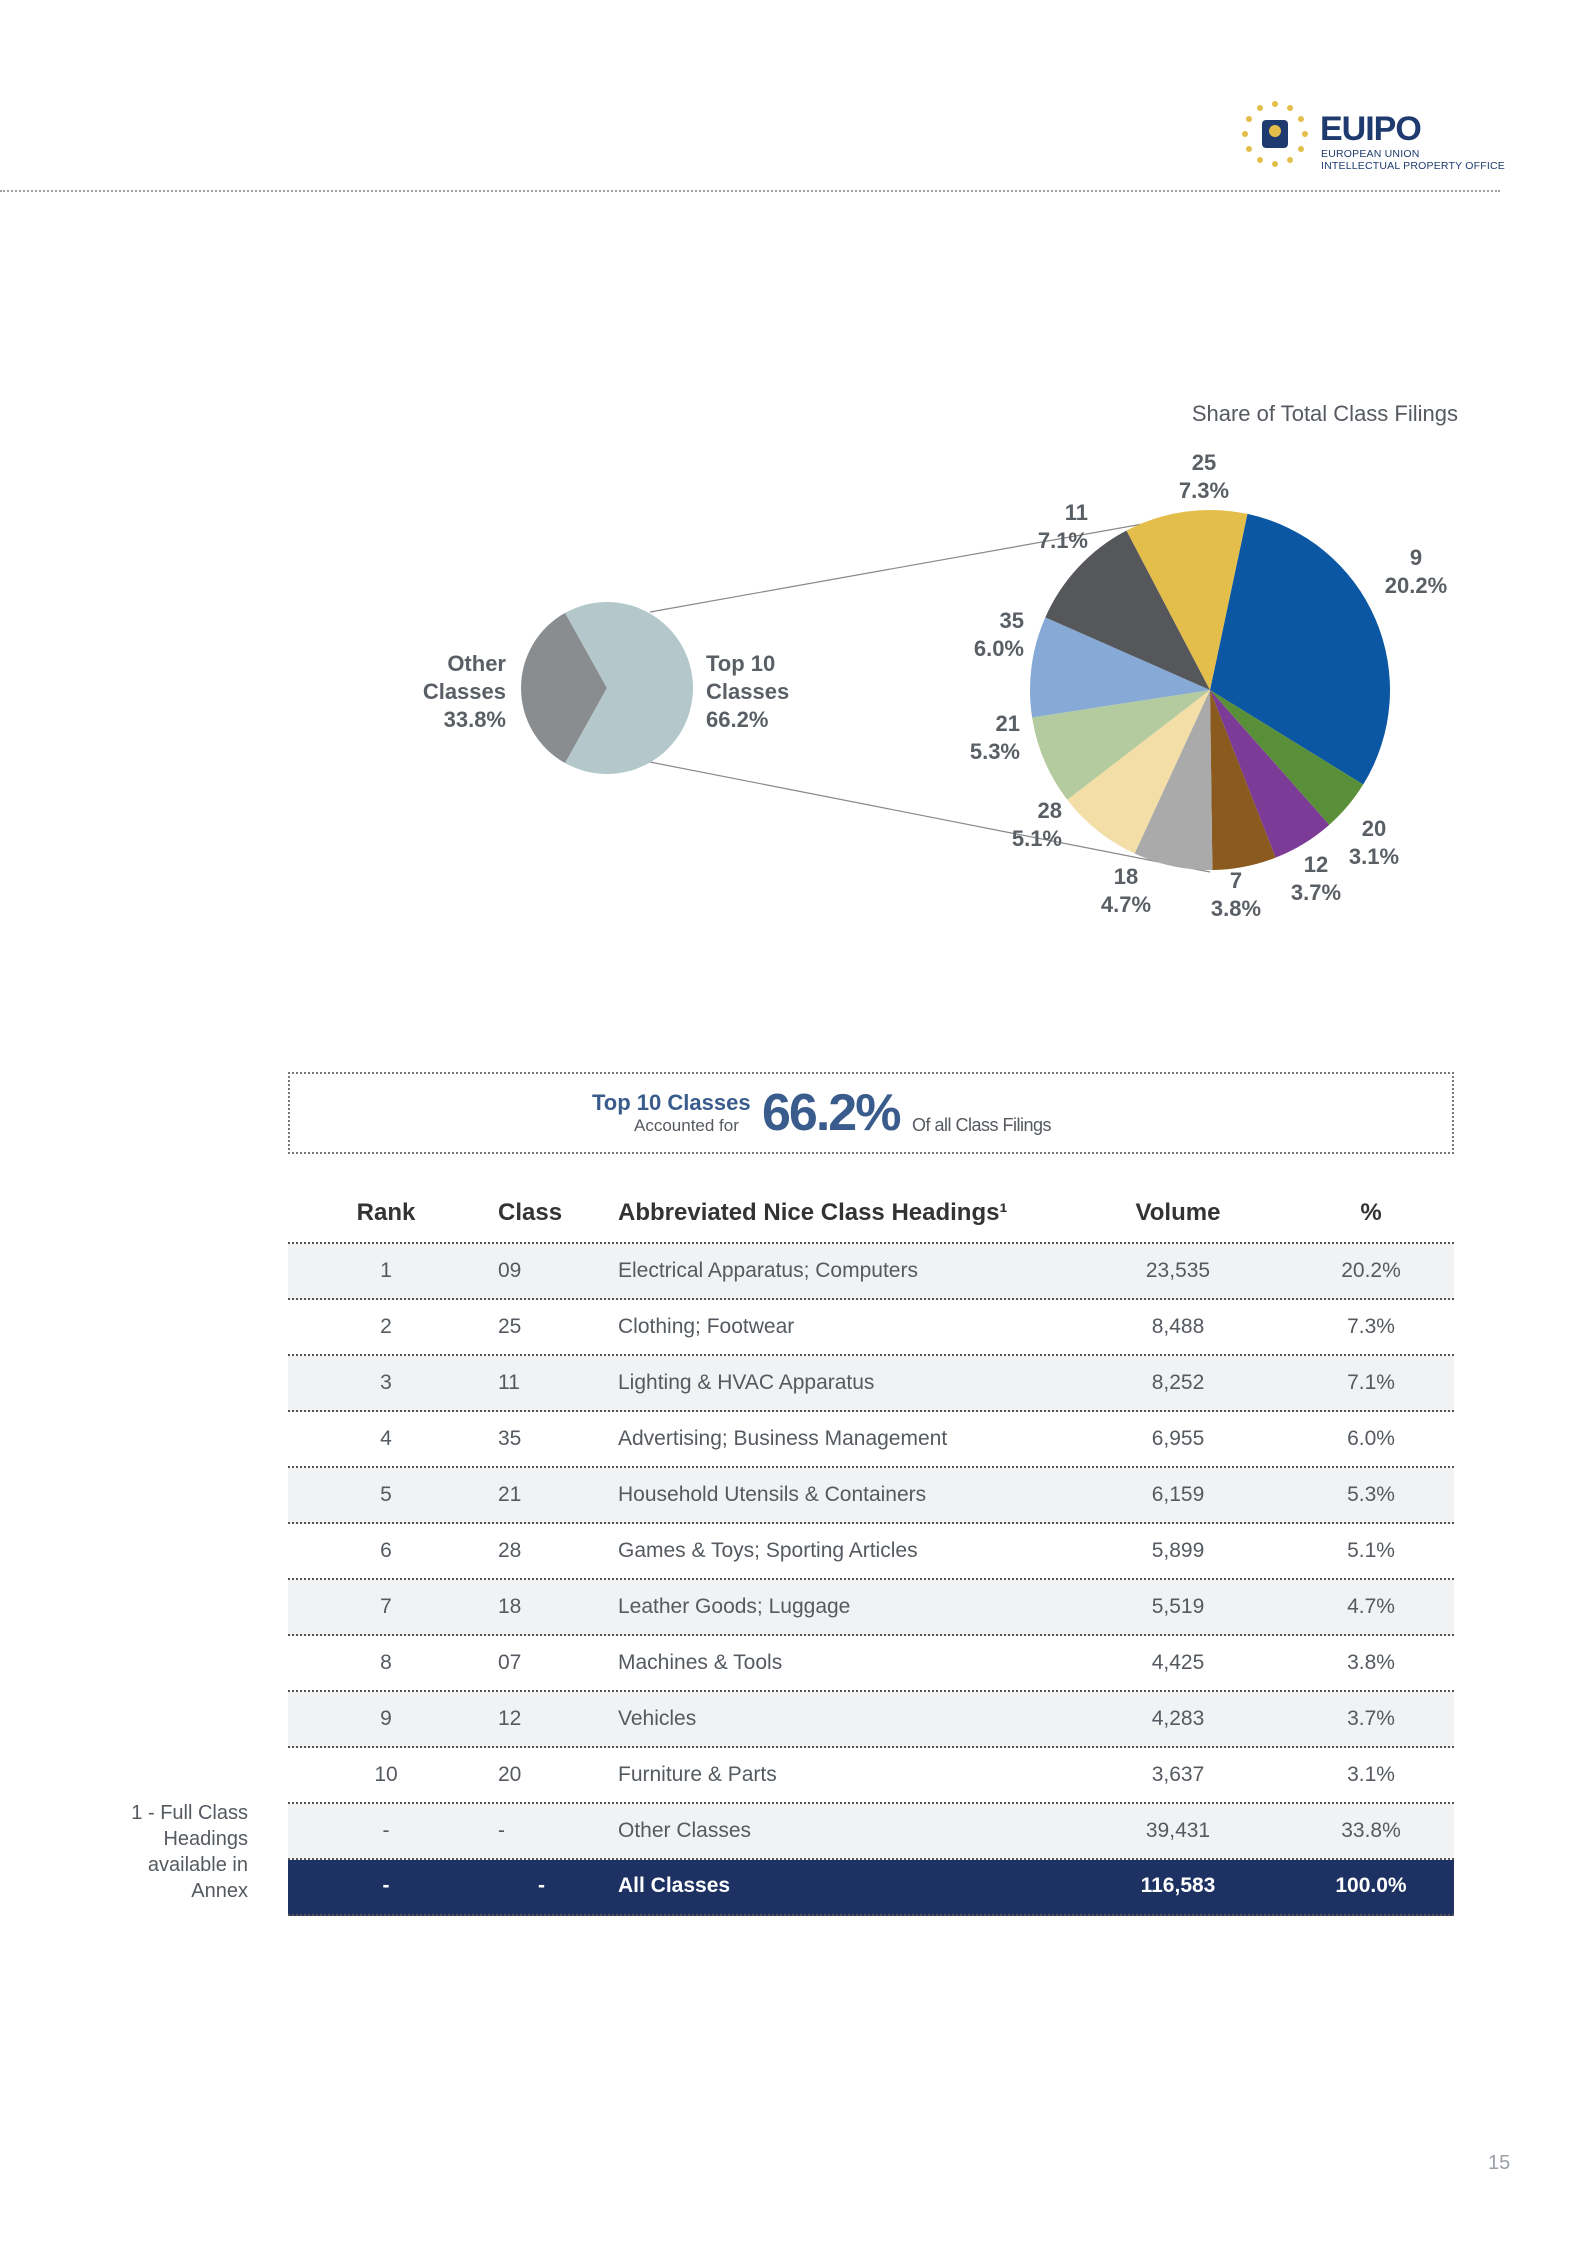  What do you see at coordinates (386, 1774) in the screenshot?
I see `cell-rank: 10` at bounding box center [386, 1774].